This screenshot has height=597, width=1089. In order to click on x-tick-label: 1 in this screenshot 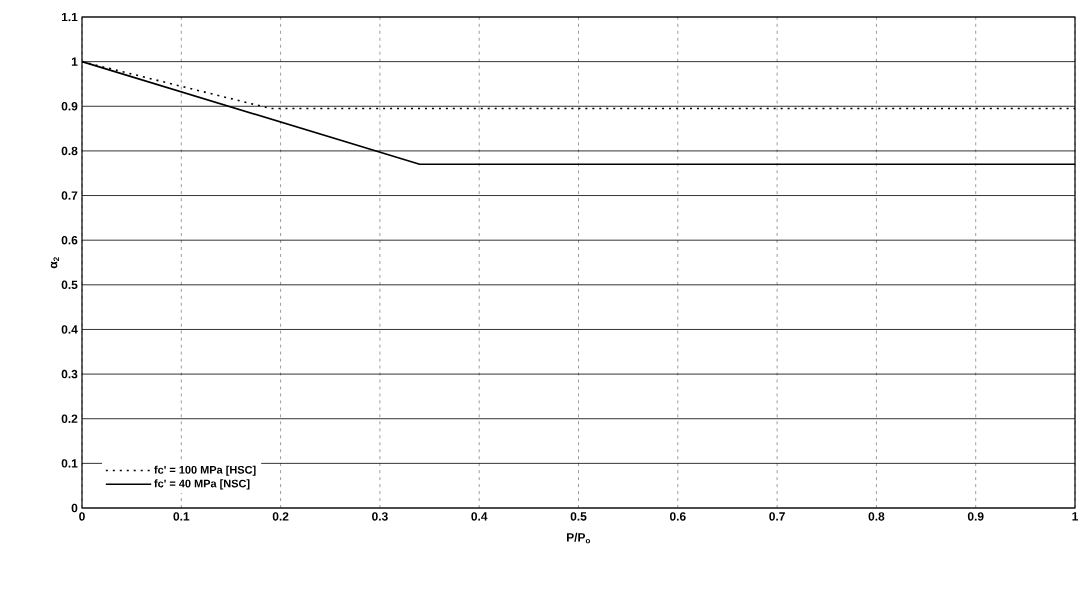, I will do `click(1075, 516)`.